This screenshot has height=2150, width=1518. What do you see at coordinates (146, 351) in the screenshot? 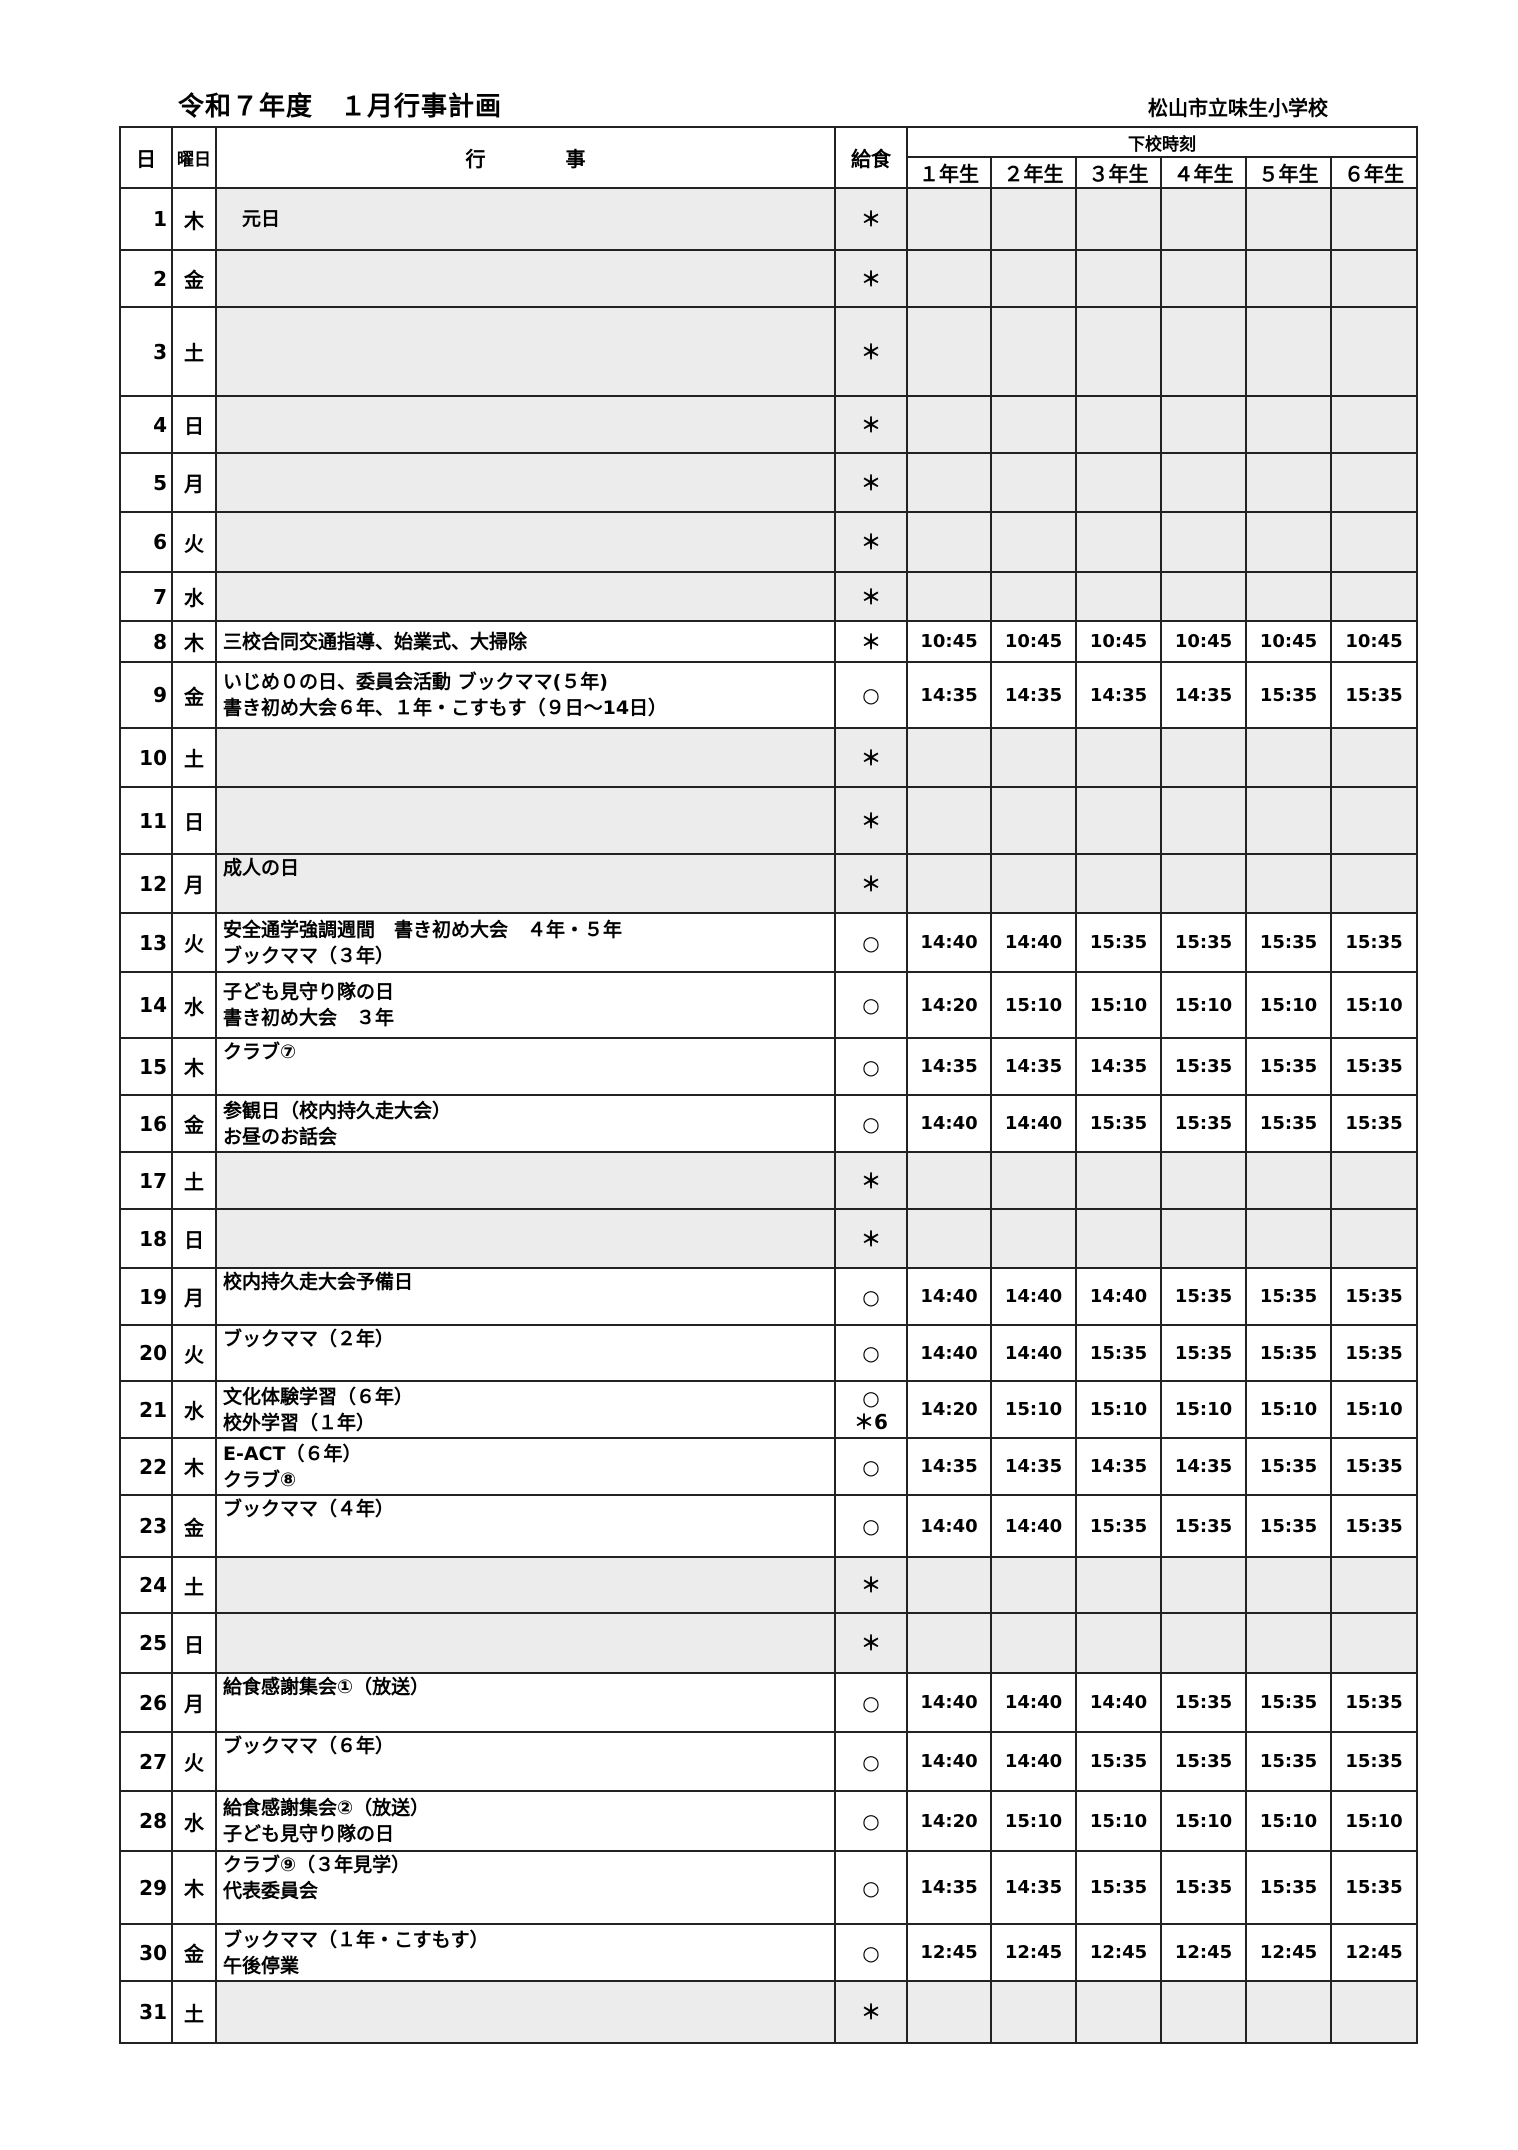
I see `day-cell: 3` at bounding box center [146, 351].